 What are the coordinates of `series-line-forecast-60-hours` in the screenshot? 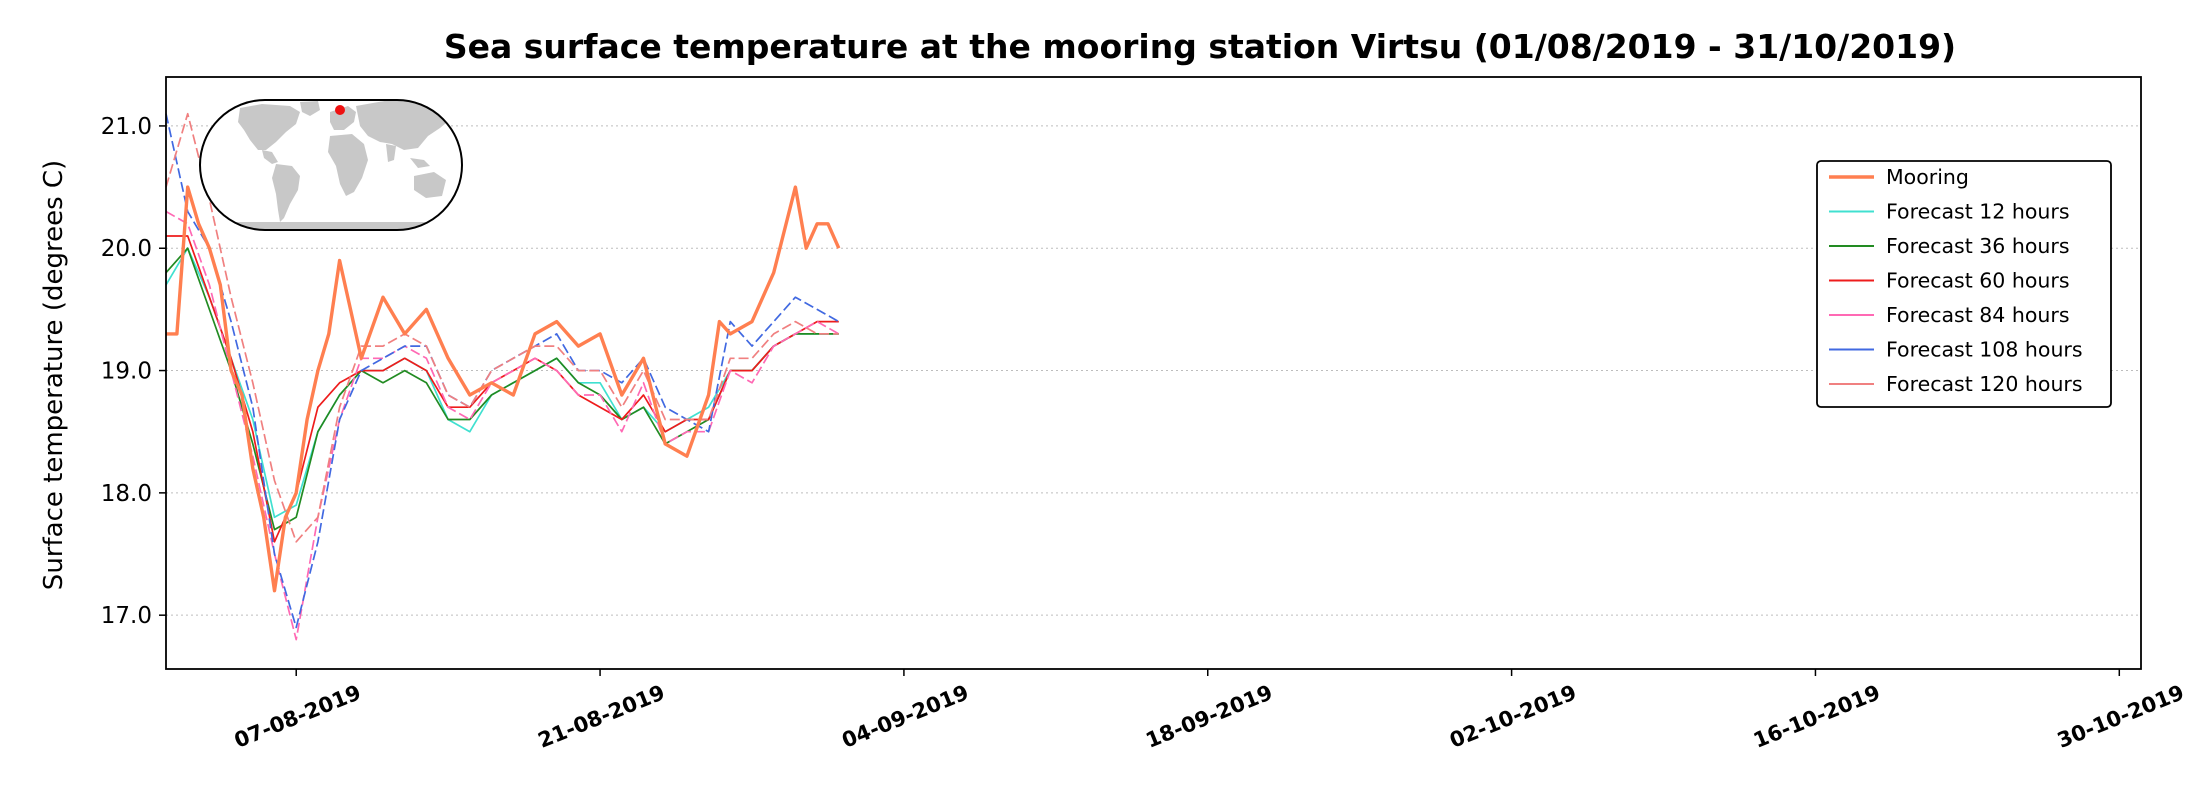 It's located at (502, 389).